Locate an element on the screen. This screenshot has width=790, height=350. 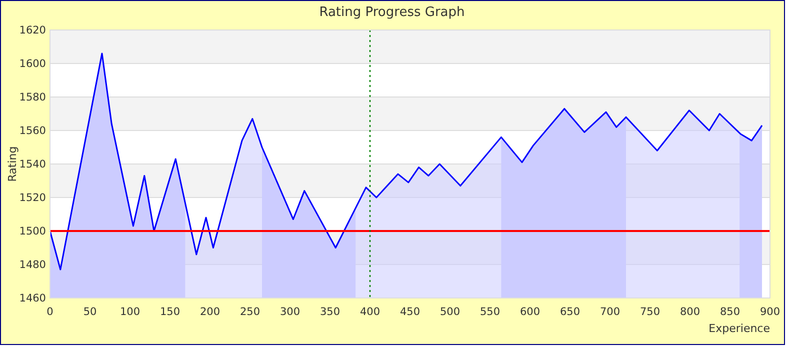
x-tick-label: 750 is located at coordinates (650, 312).